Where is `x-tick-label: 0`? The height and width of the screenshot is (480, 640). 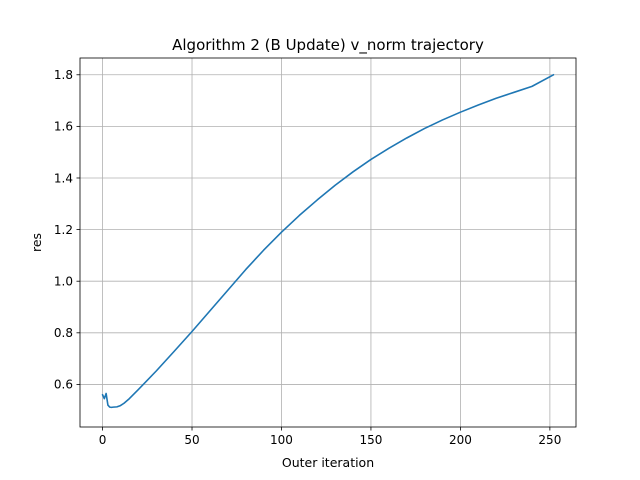
x-tick-label: 0 is located at coordinates (103, 440).